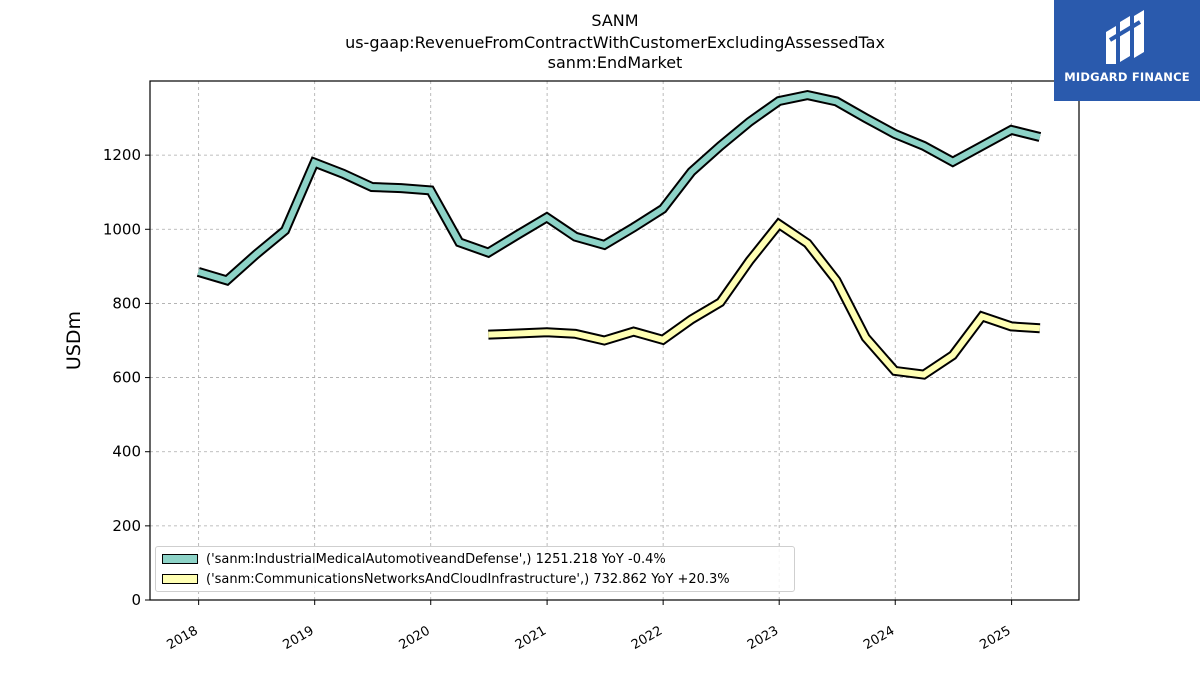 Image resolution: width=1200 pixels, height=675 pixels. What do you see at coordinates (1125, 37) in the screenshot?
I see `midgard-m-logo-icon` at bounding box center [1125, 37].